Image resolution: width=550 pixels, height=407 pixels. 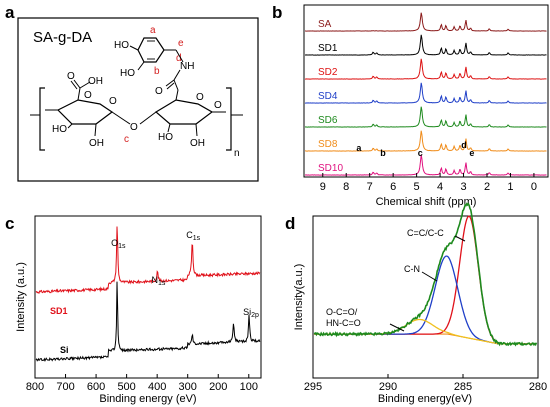 What do you see at coordinates (346, 187) in the screenshot?
I see `tick-label: 8` at bounding box center [346, 187].